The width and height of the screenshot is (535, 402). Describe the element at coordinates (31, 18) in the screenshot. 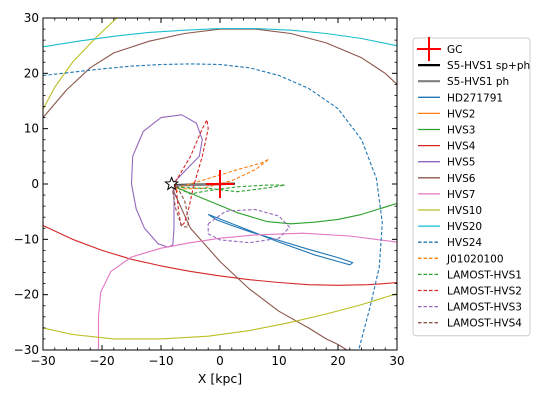

I see `y-tick-label-6: 30` at that location.